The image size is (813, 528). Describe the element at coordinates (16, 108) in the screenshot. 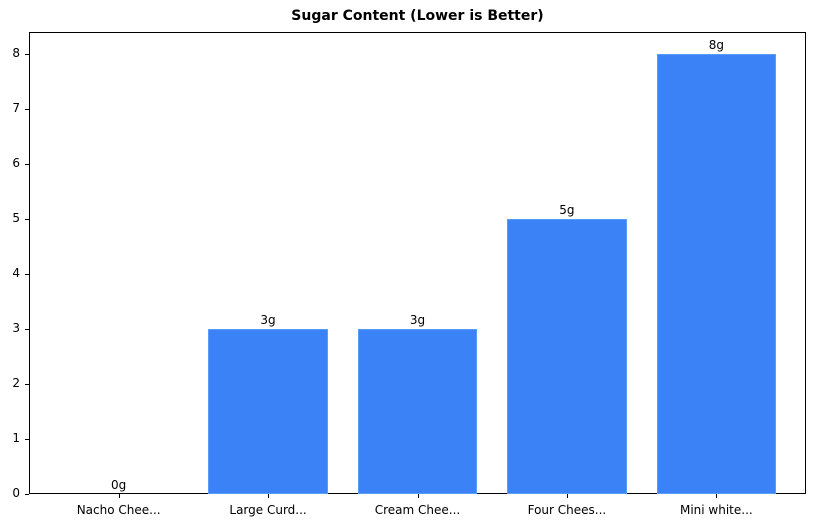

I see `y-tick-label: 7` at that location.